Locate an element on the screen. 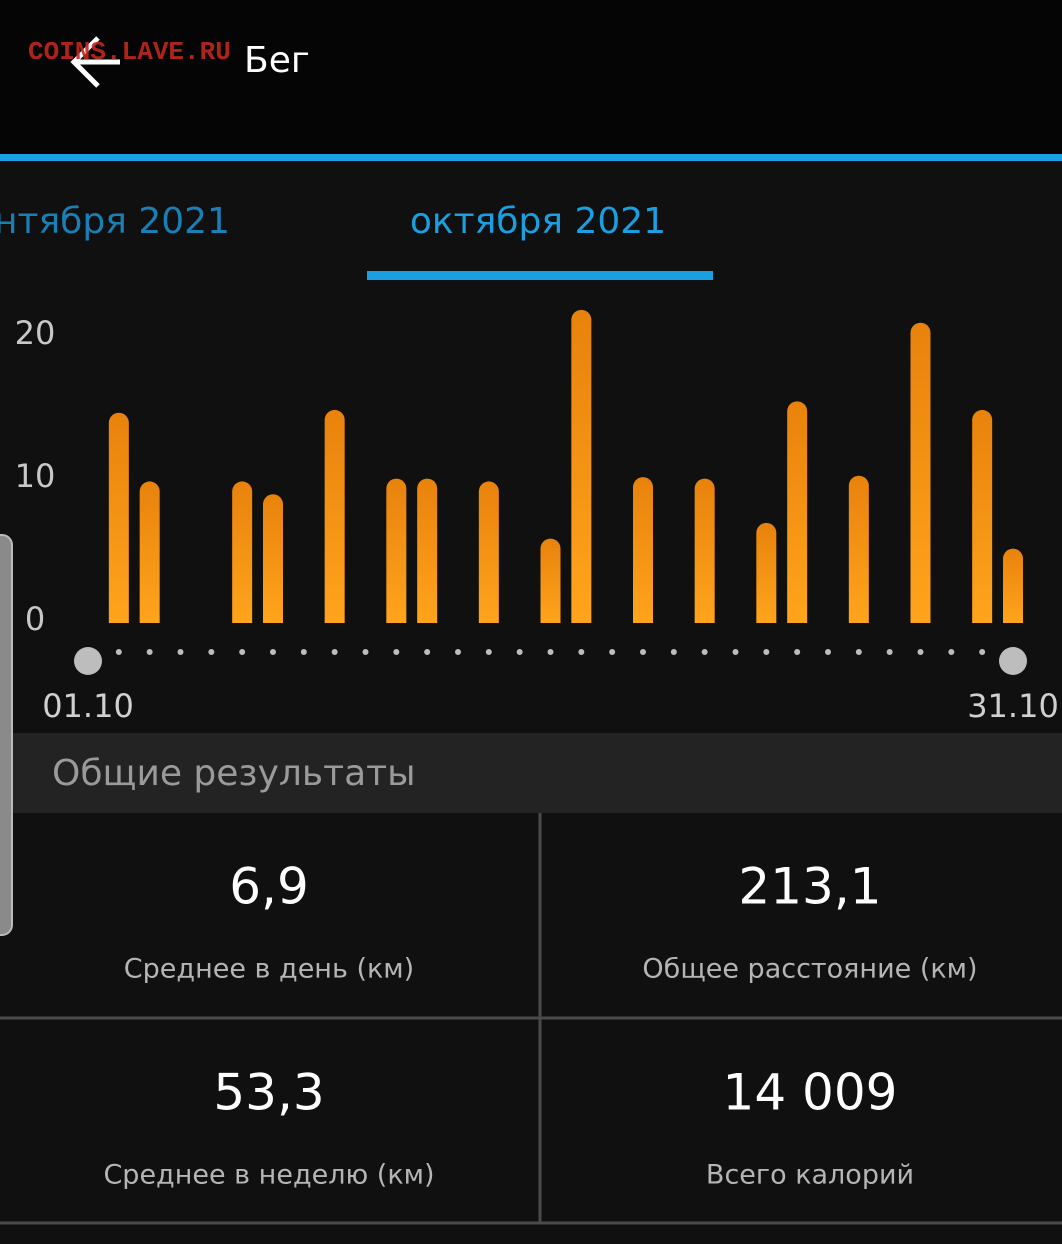 This screenshot has height=1244, width=1062. back-button is located at coordinates (95, 62).